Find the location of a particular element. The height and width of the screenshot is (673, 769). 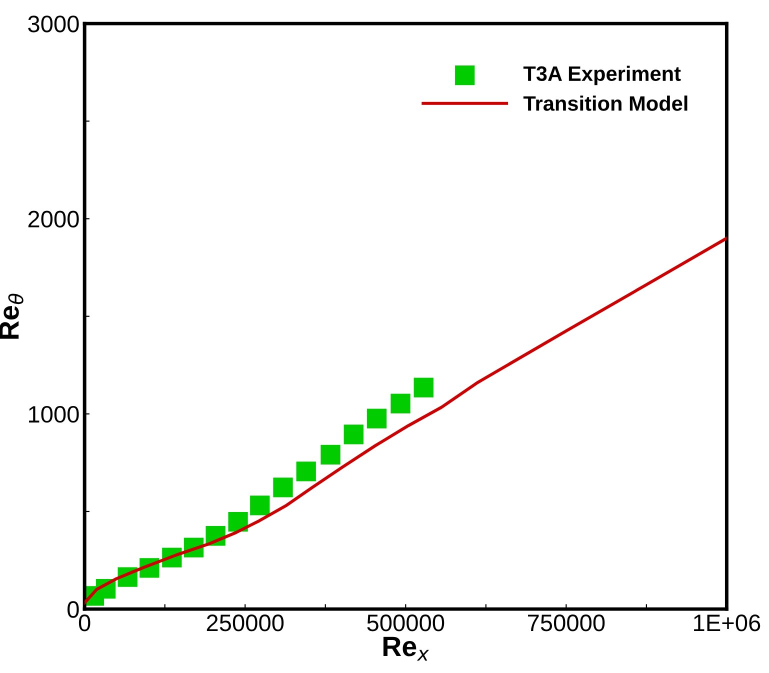

y-axis-title: Re$_{θ}$ is located at coordinates (12, 316).